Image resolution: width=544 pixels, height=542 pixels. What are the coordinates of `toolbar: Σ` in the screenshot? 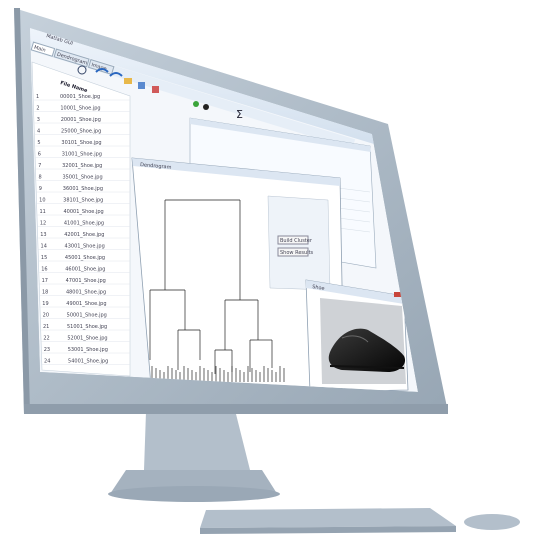 It's located at (160, 93).